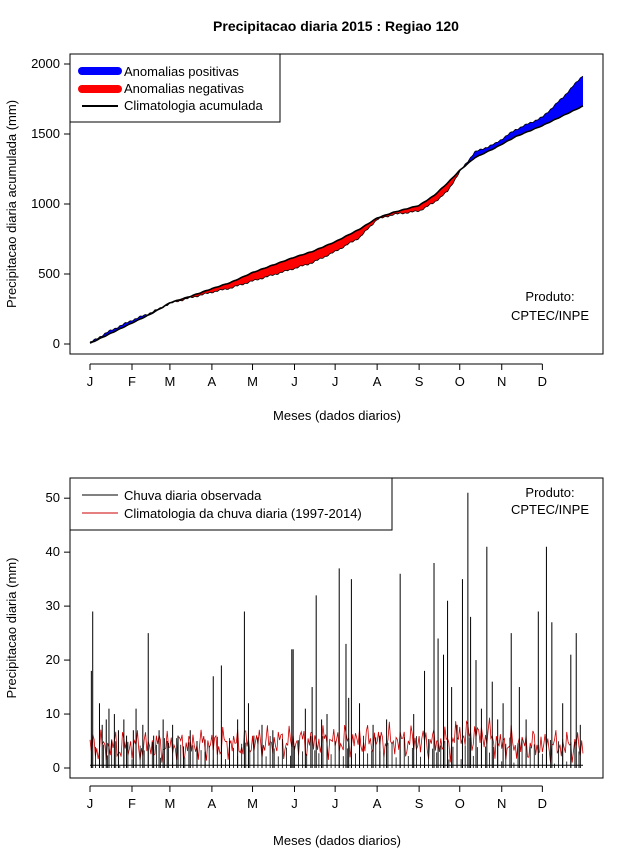  Describe the element at coordinates (58, 632) in the screenshot. I see `y-axis: 0 10 20 30 40 50` at that location.